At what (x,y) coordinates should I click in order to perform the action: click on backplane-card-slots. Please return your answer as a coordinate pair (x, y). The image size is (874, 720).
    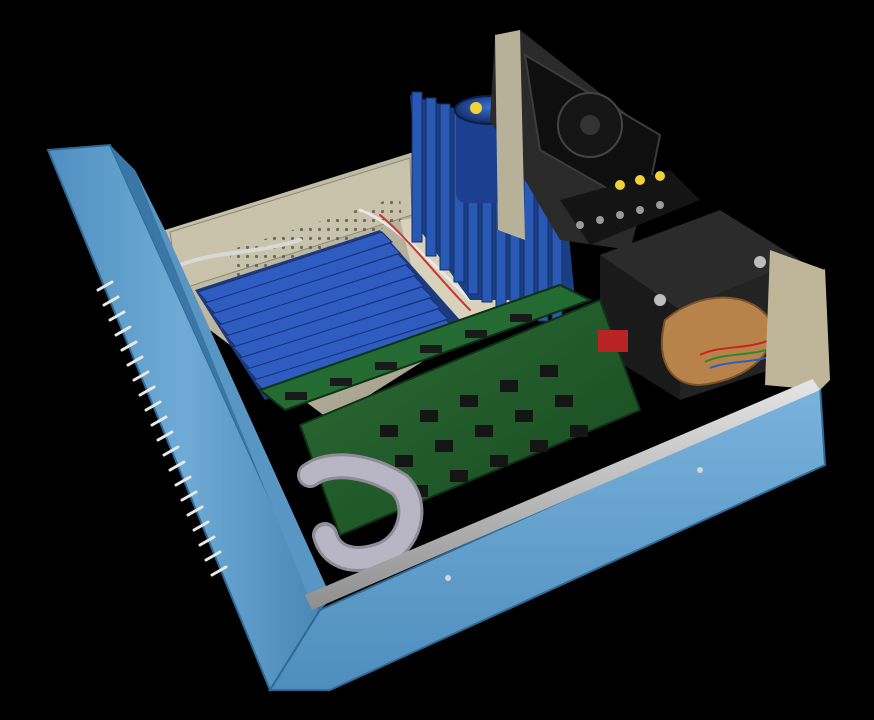
    Looking at the image, I should click on (327, 315).